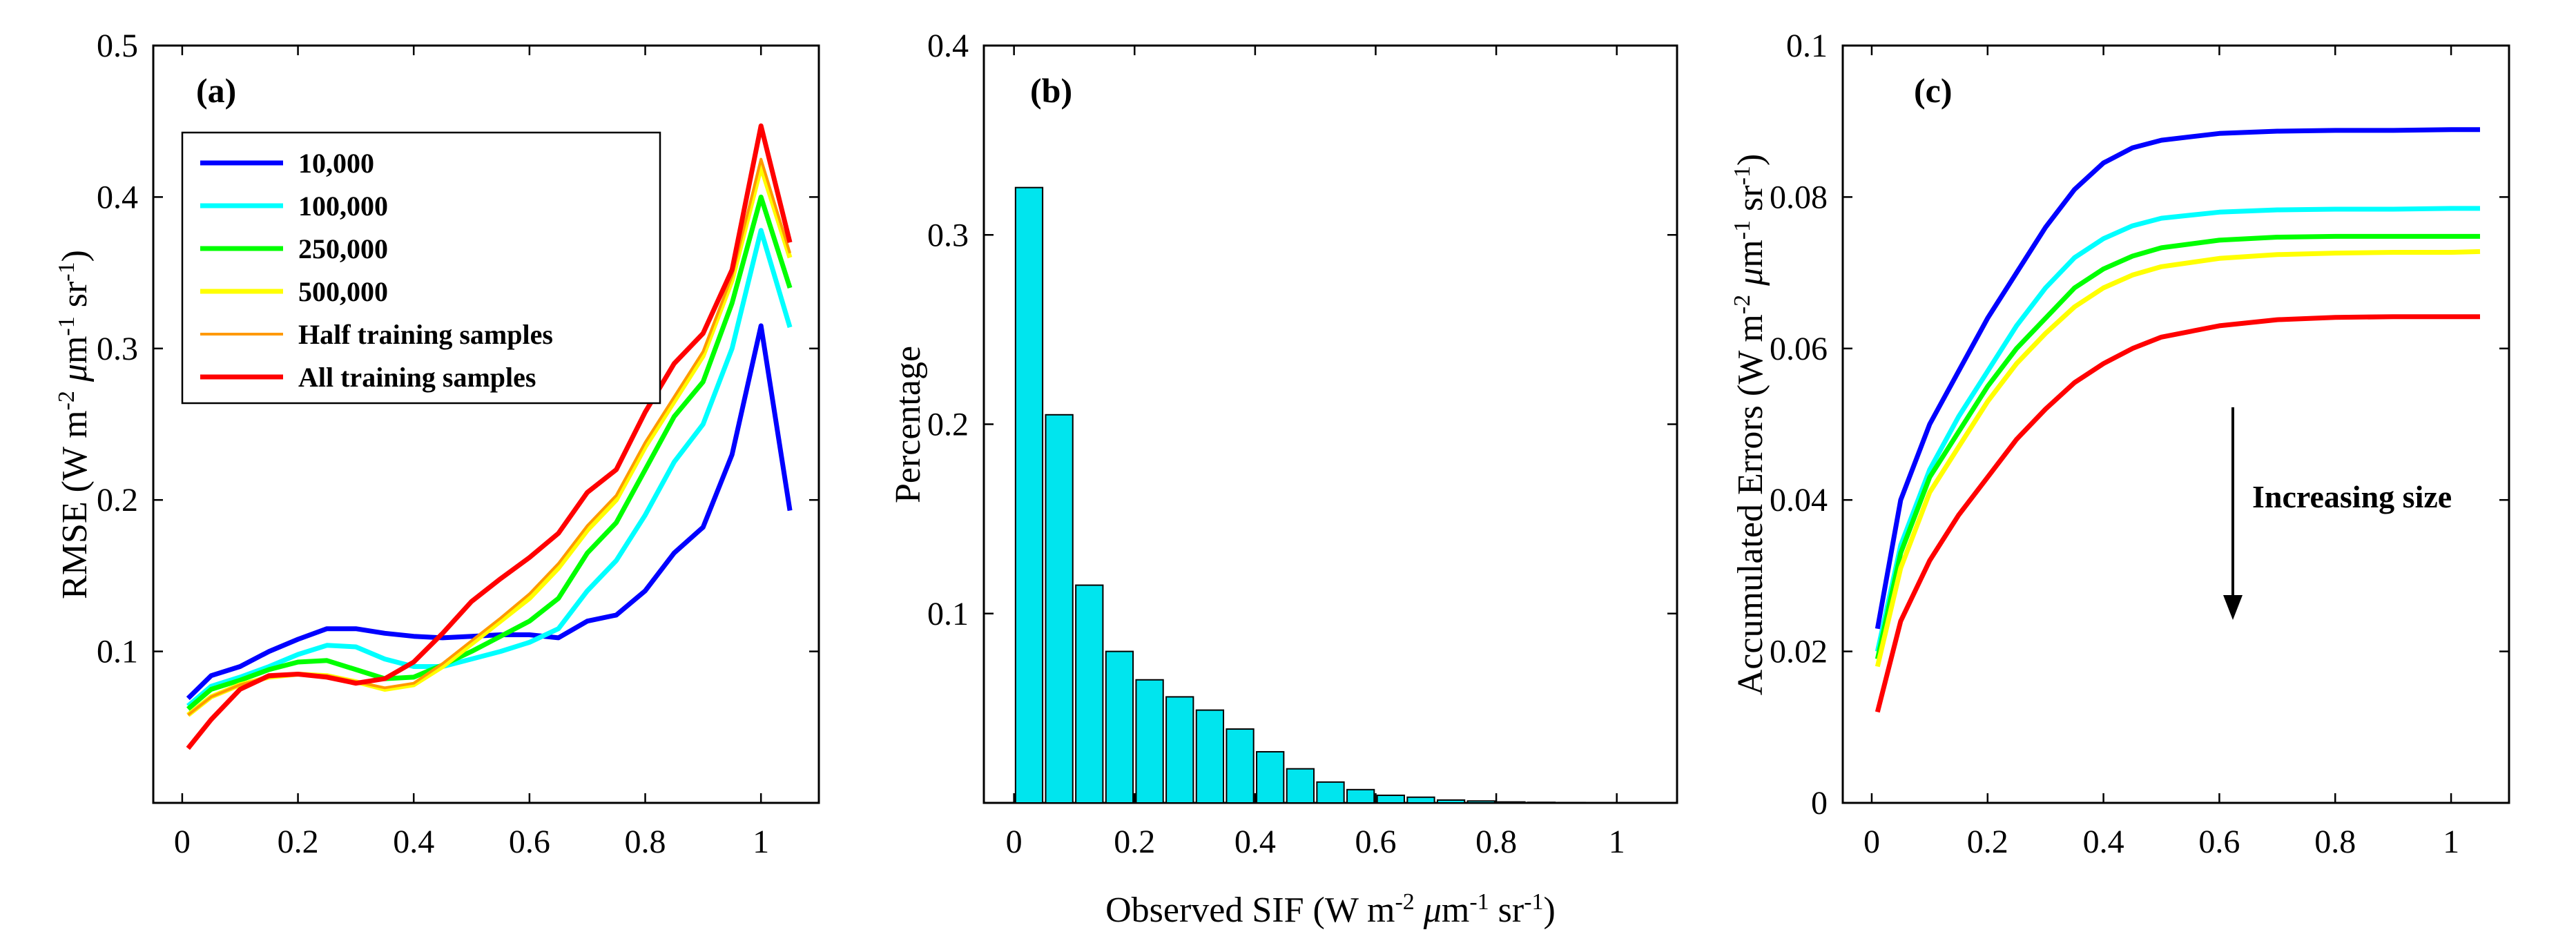  I want to click on y-tick-label: 0, so click(1820, 803).